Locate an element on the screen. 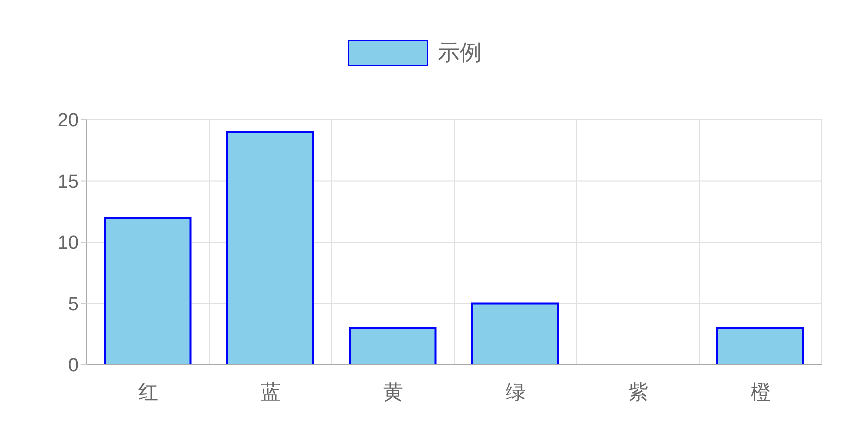 This screenshot has width=867, height=434. x-tick-label: 蓝 is located at coordinates (270, 393).